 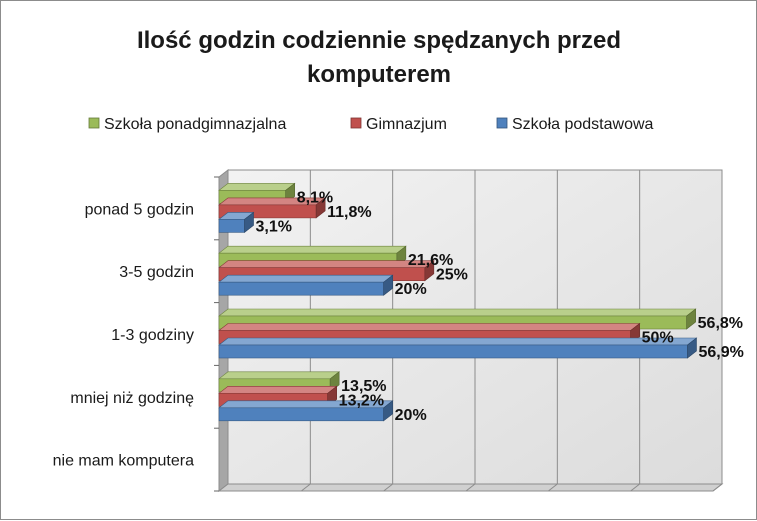 What do you see at coordinates (349, 212) in the screenshot?
I see `data-label: 11,8%` at bounding box center [349, 212].